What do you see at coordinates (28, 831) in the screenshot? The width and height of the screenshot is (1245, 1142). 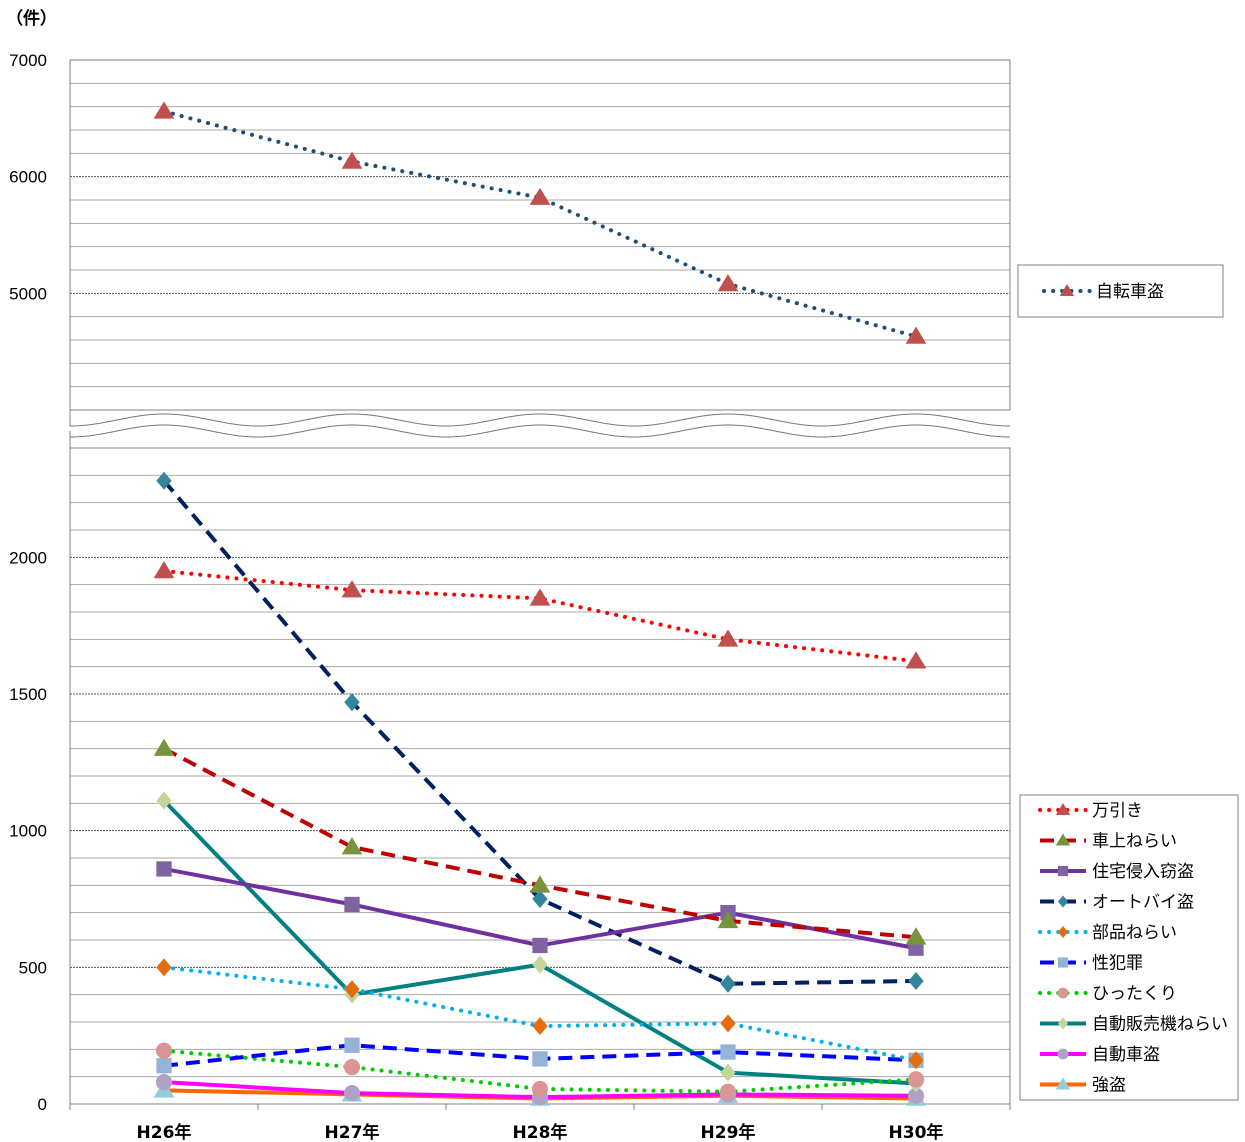 I see `y-tick-label: 1000` at bounding box center [28, 831].